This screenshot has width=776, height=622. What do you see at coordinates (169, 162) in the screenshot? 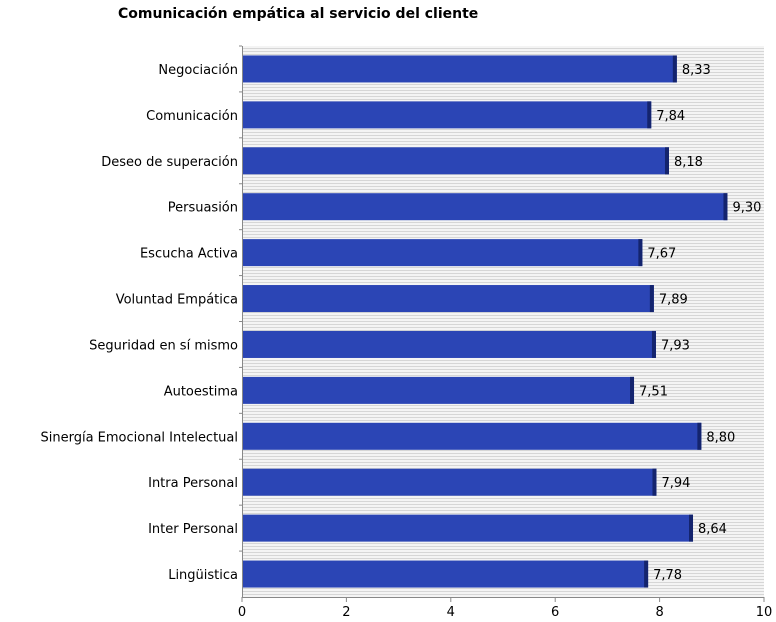
I see `category-label: Deseo de superación` at bounding box center [169, 162].